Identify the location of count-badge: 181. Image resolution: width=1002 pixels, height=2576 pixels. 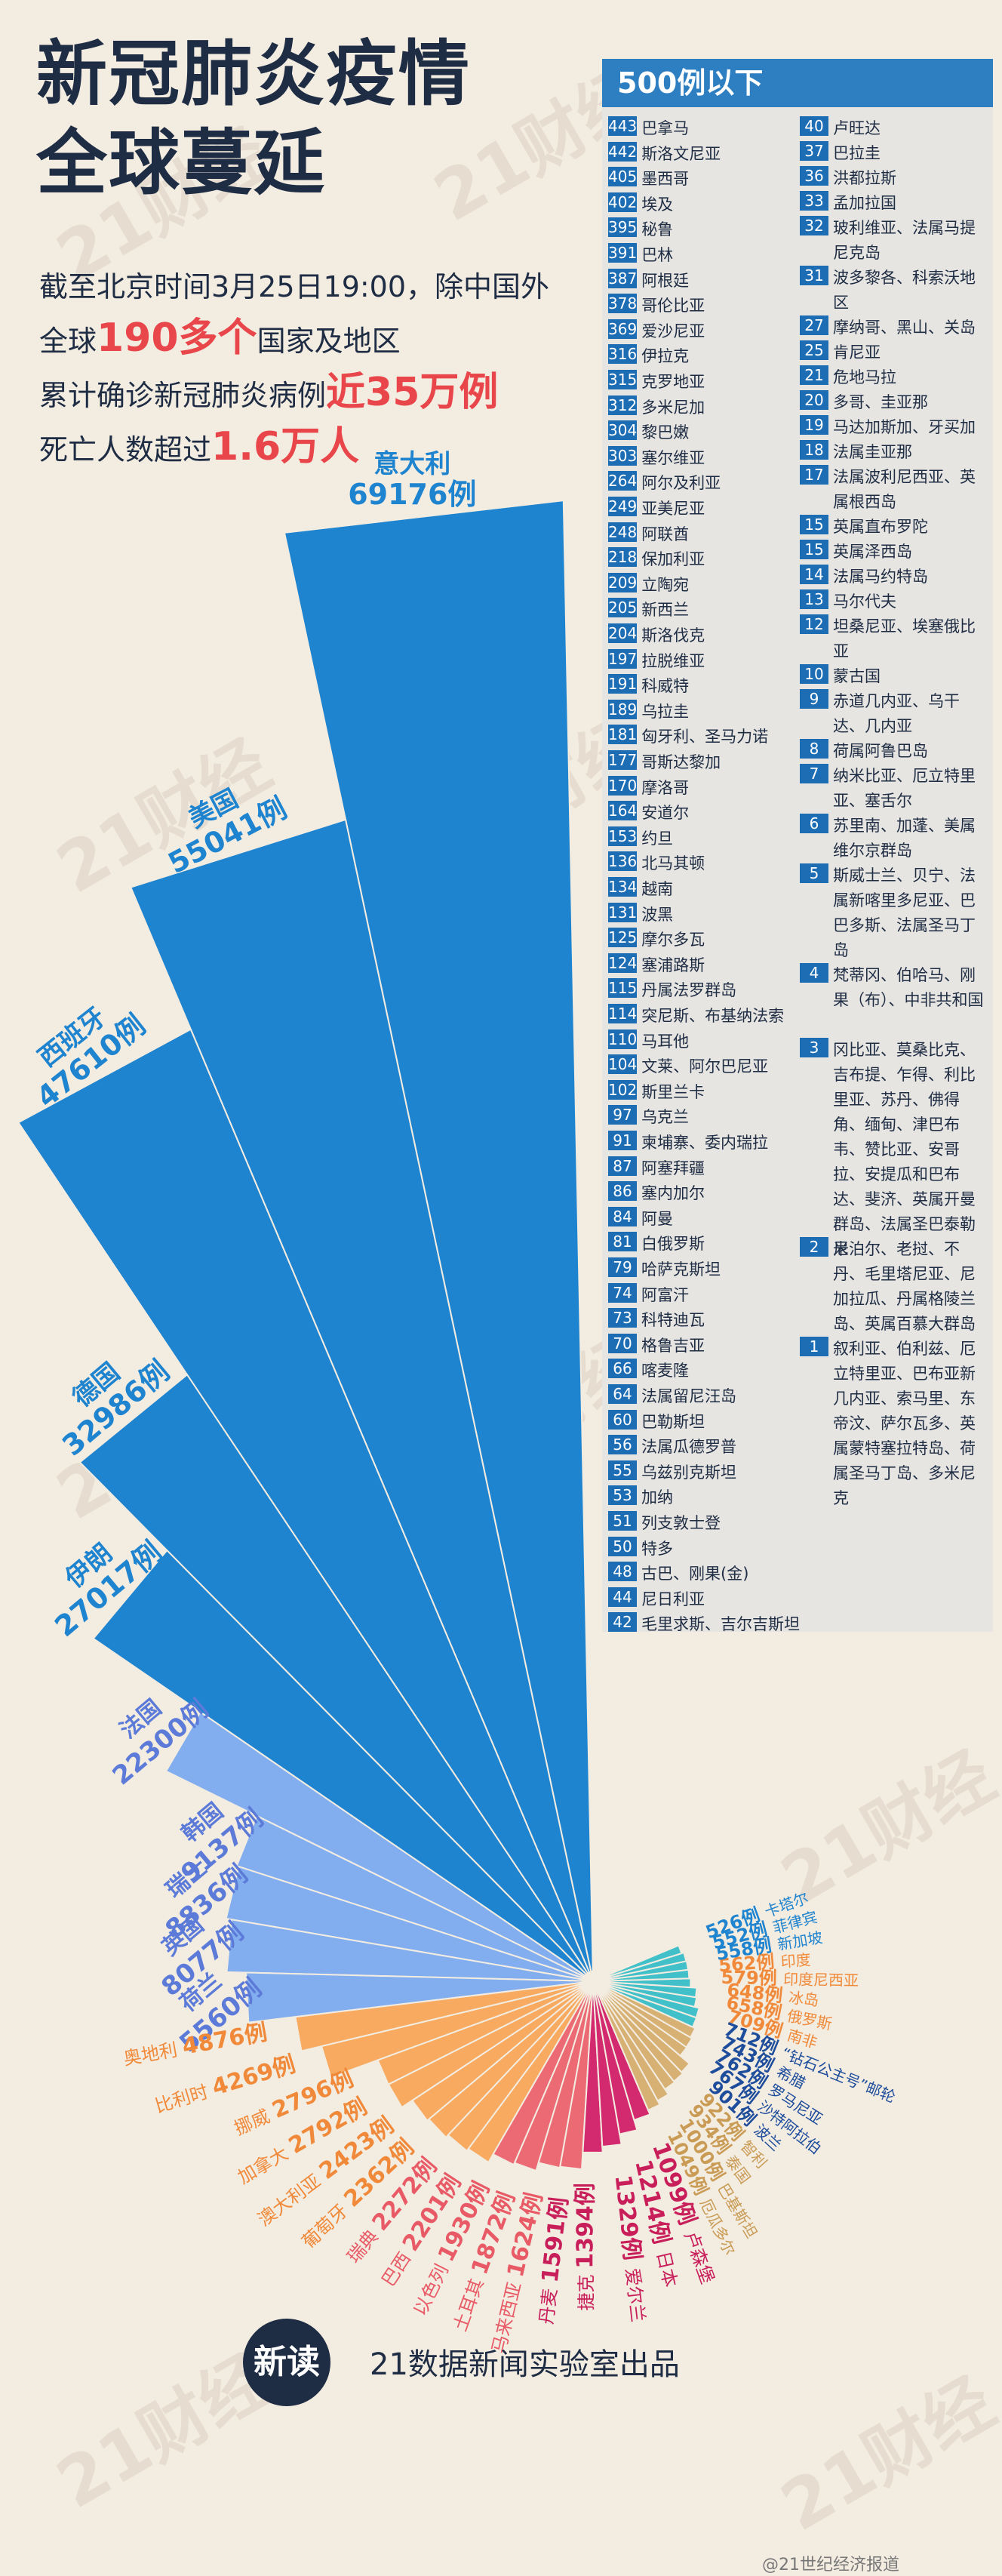
(623, 735).